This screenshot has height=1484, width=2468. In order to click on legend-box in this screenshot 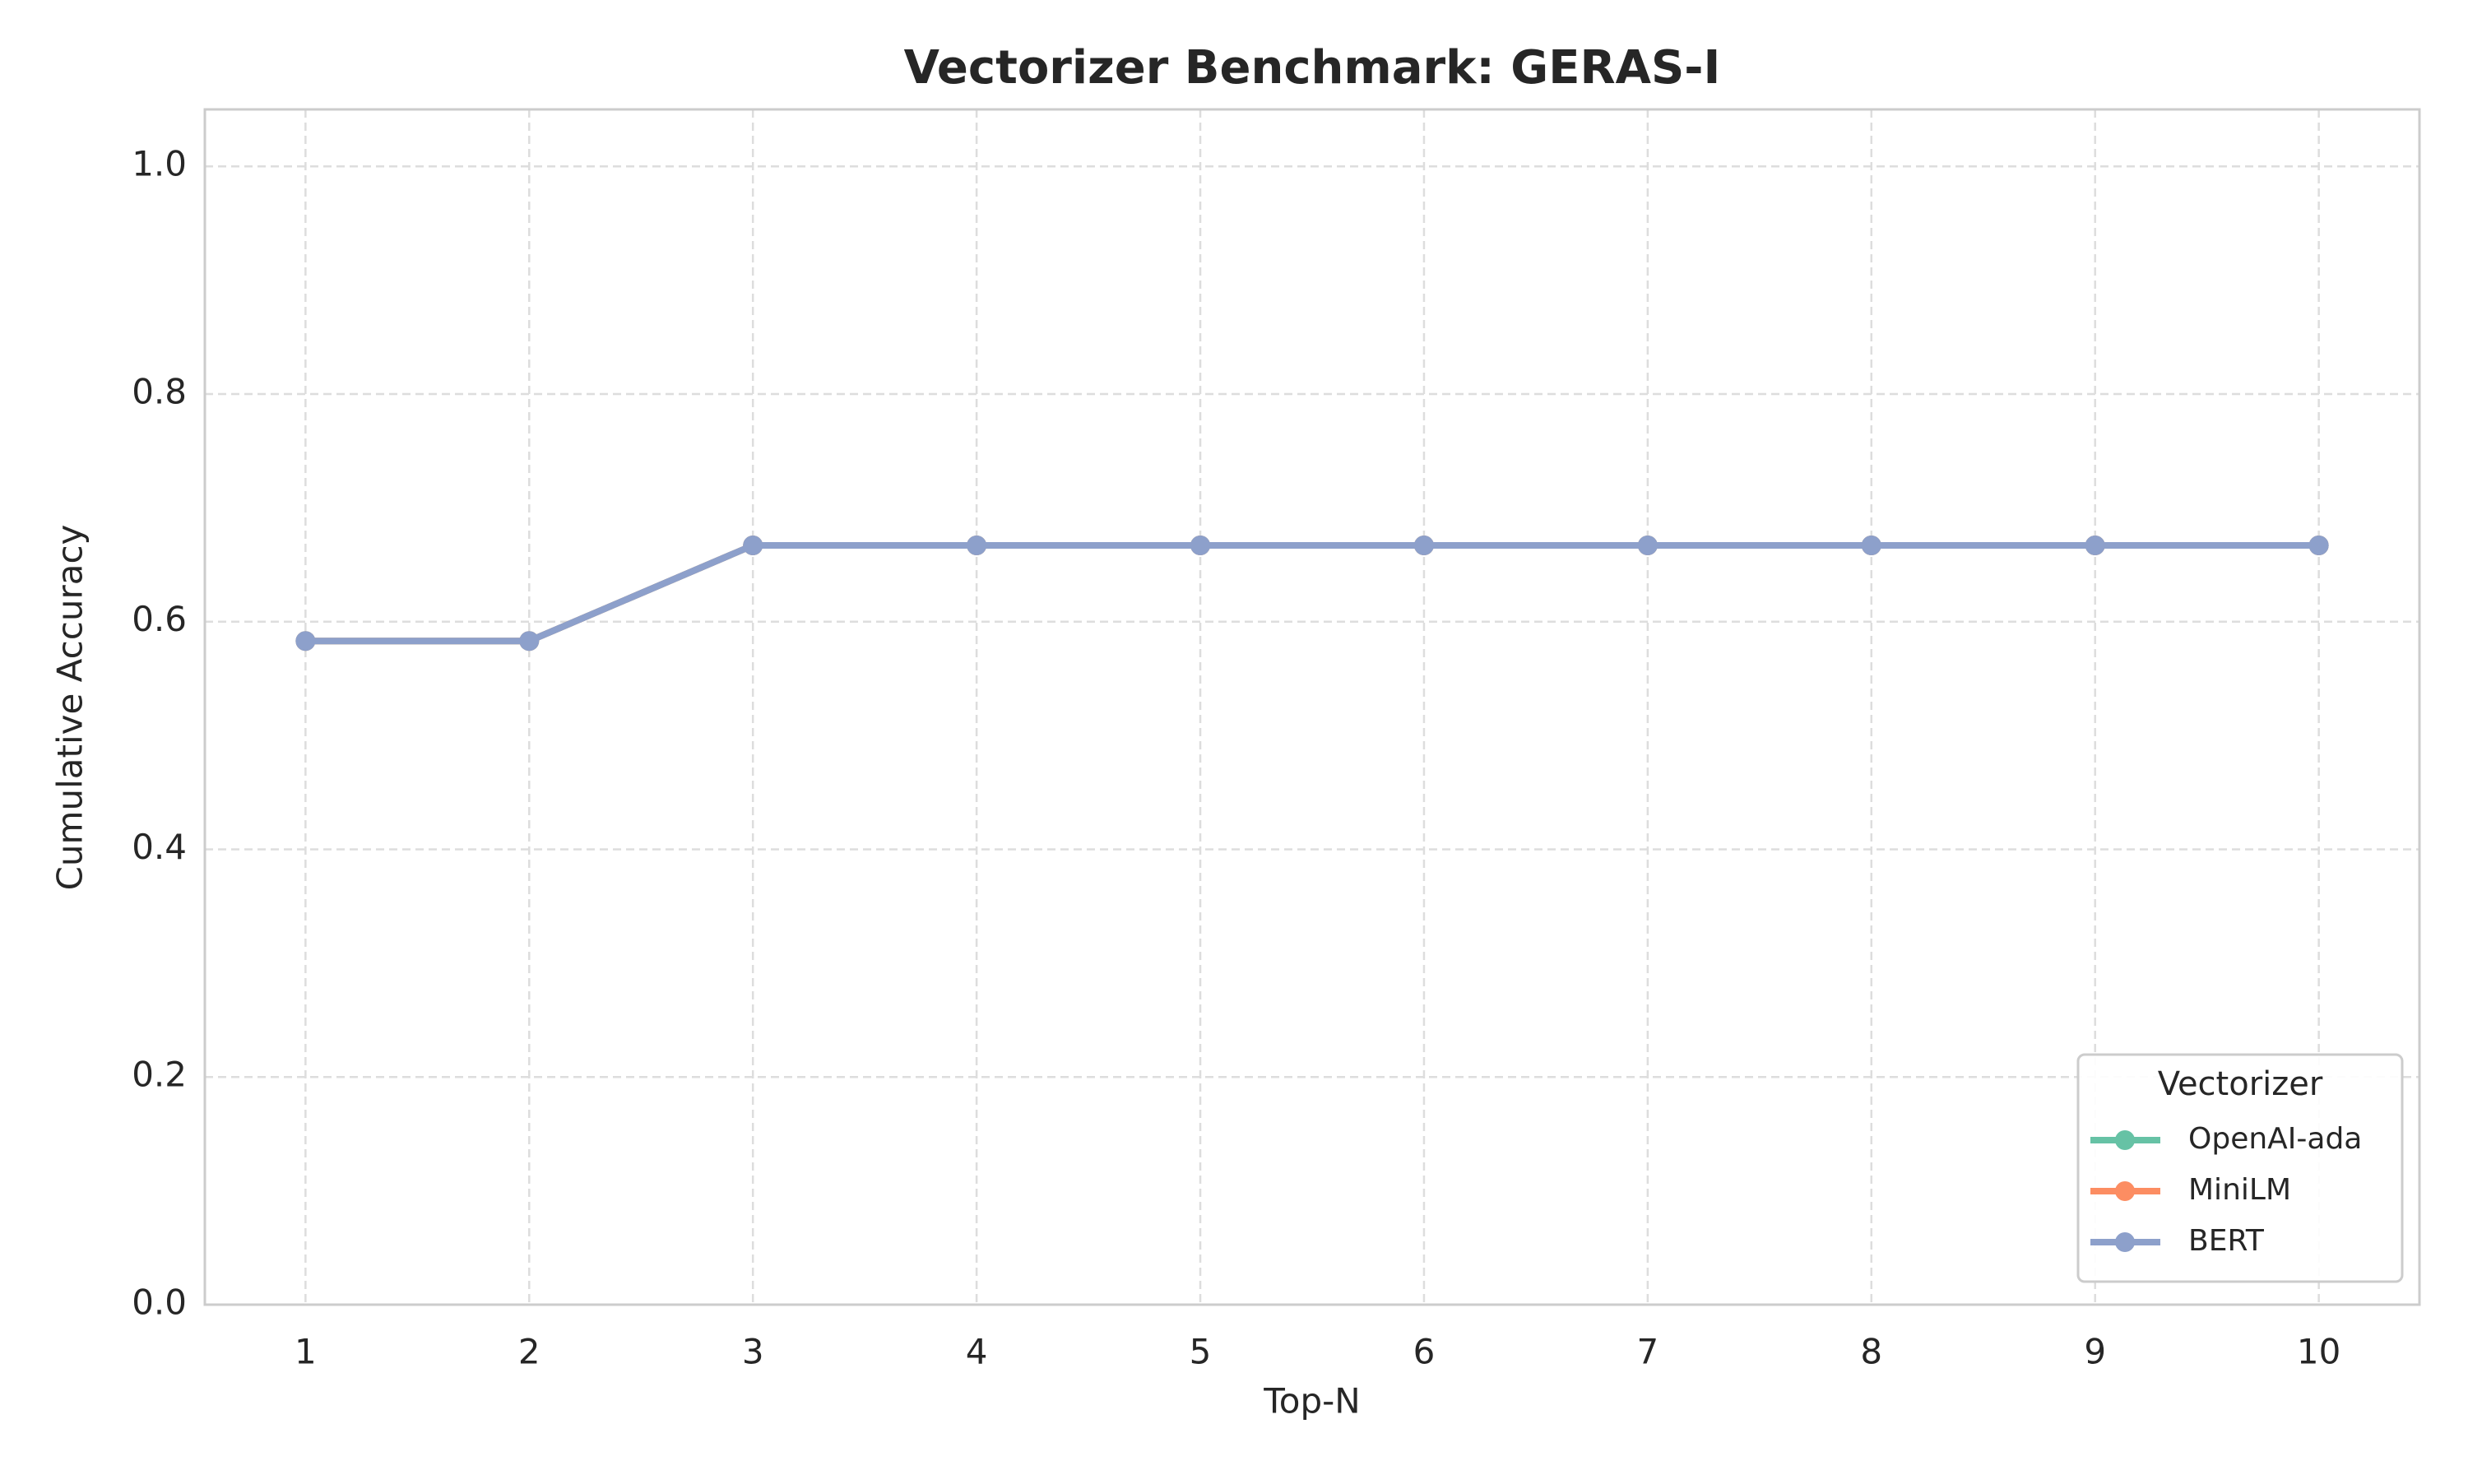, I will do `click(2240, 1168)`.